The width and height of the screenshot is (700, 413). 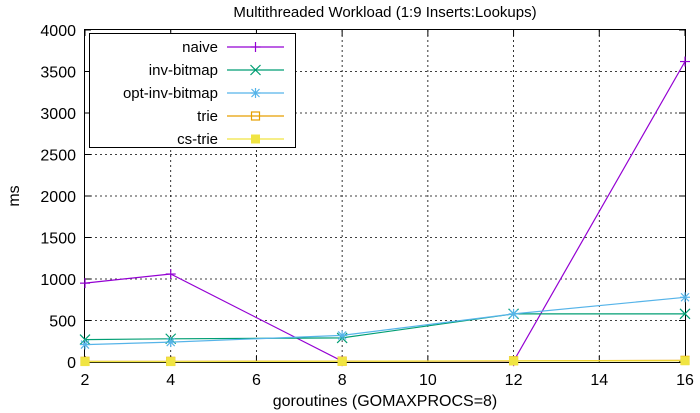 What do you see at coordinates (14, 195) in the screenshot?
I see `y-axis-title: ms` at bounding box center [14, 195].